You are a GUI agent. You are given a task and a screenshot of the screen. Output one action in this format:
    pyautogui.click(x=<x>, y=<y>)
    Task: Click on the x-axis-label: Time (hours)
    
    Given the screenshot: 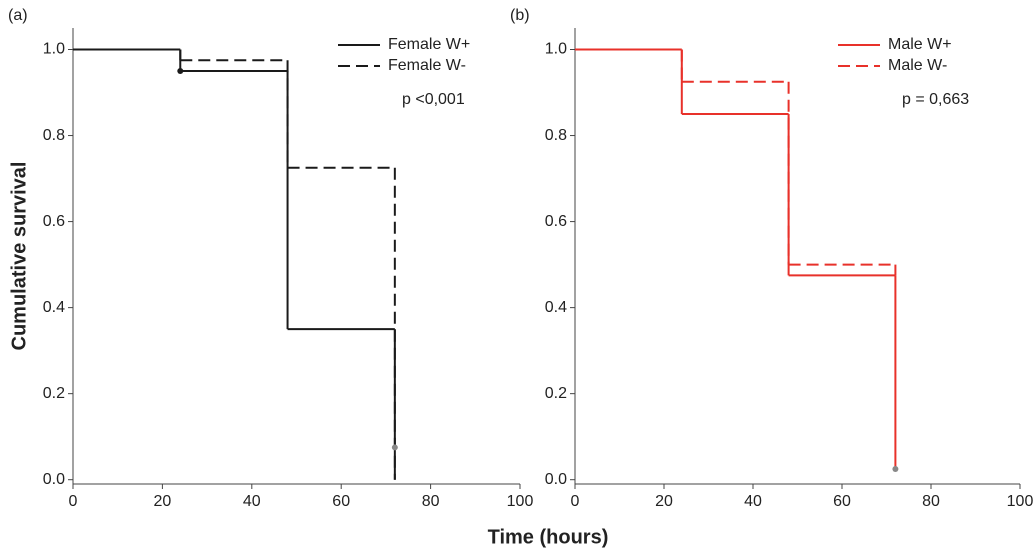 What is the action you would take?
    pyautogui.click(x=548, y=537)
    